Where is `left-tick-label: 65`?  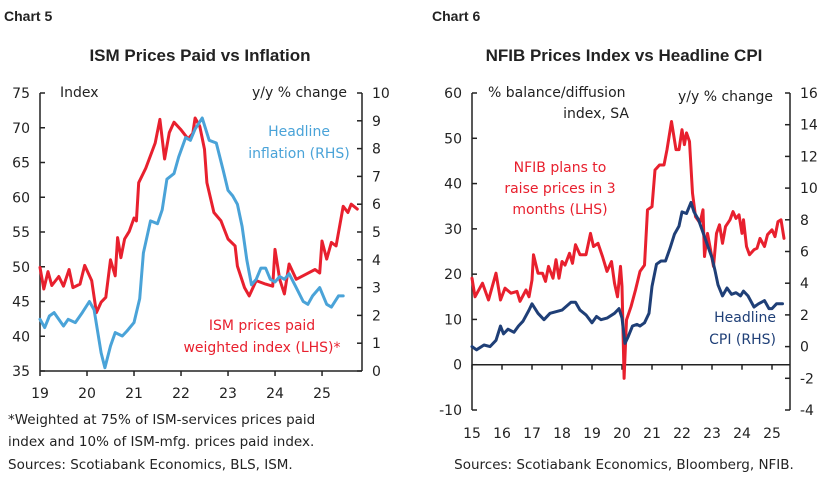
left-tick-label: 65 is located at coordinates (21, 164).